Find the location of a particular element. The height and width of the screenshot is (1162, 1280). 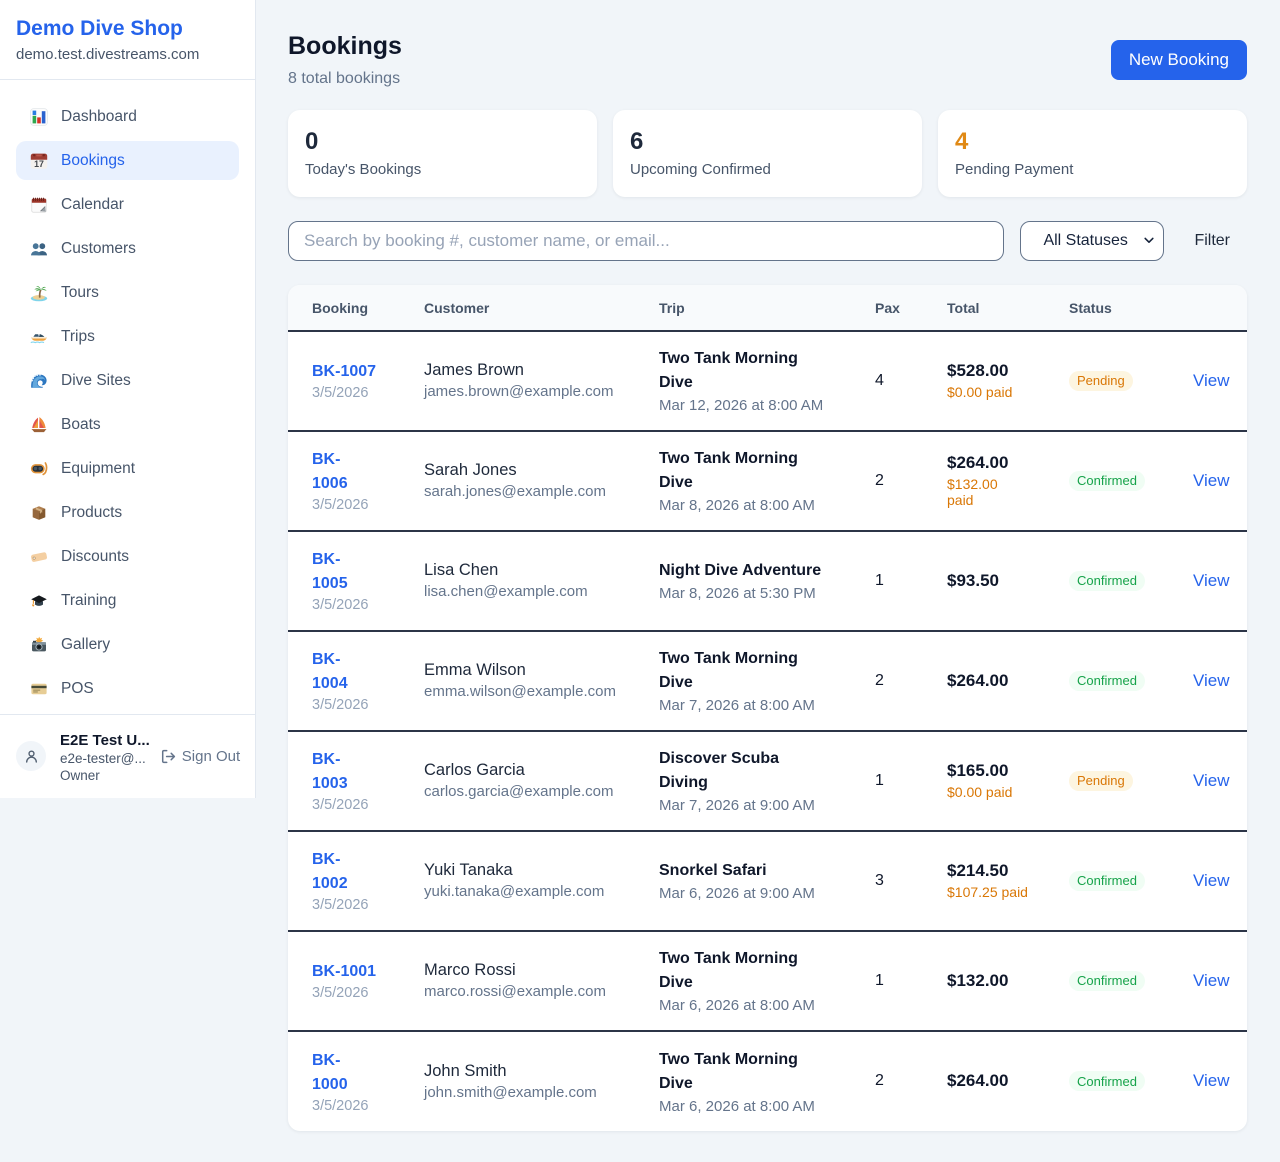

svg-text: 17 is located at coordinates (39, 164).